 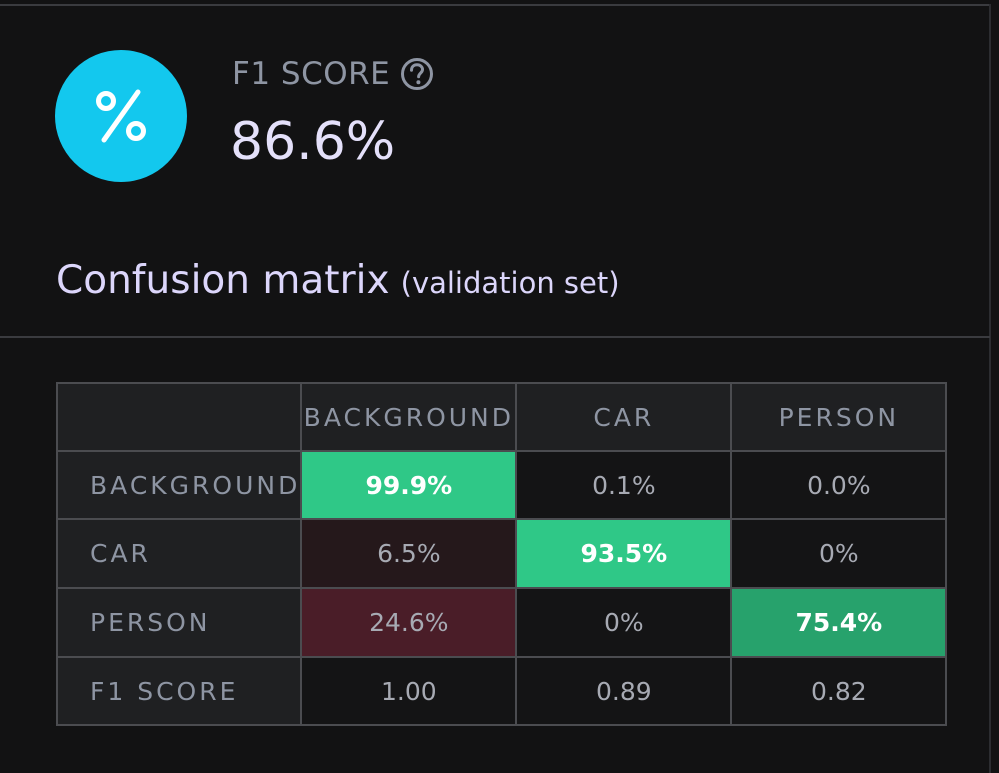 What do you see at coordinates (839, 622) in the screenshot?
I see `matrix-cell: 75.4%` at bounding box center [839, 622].